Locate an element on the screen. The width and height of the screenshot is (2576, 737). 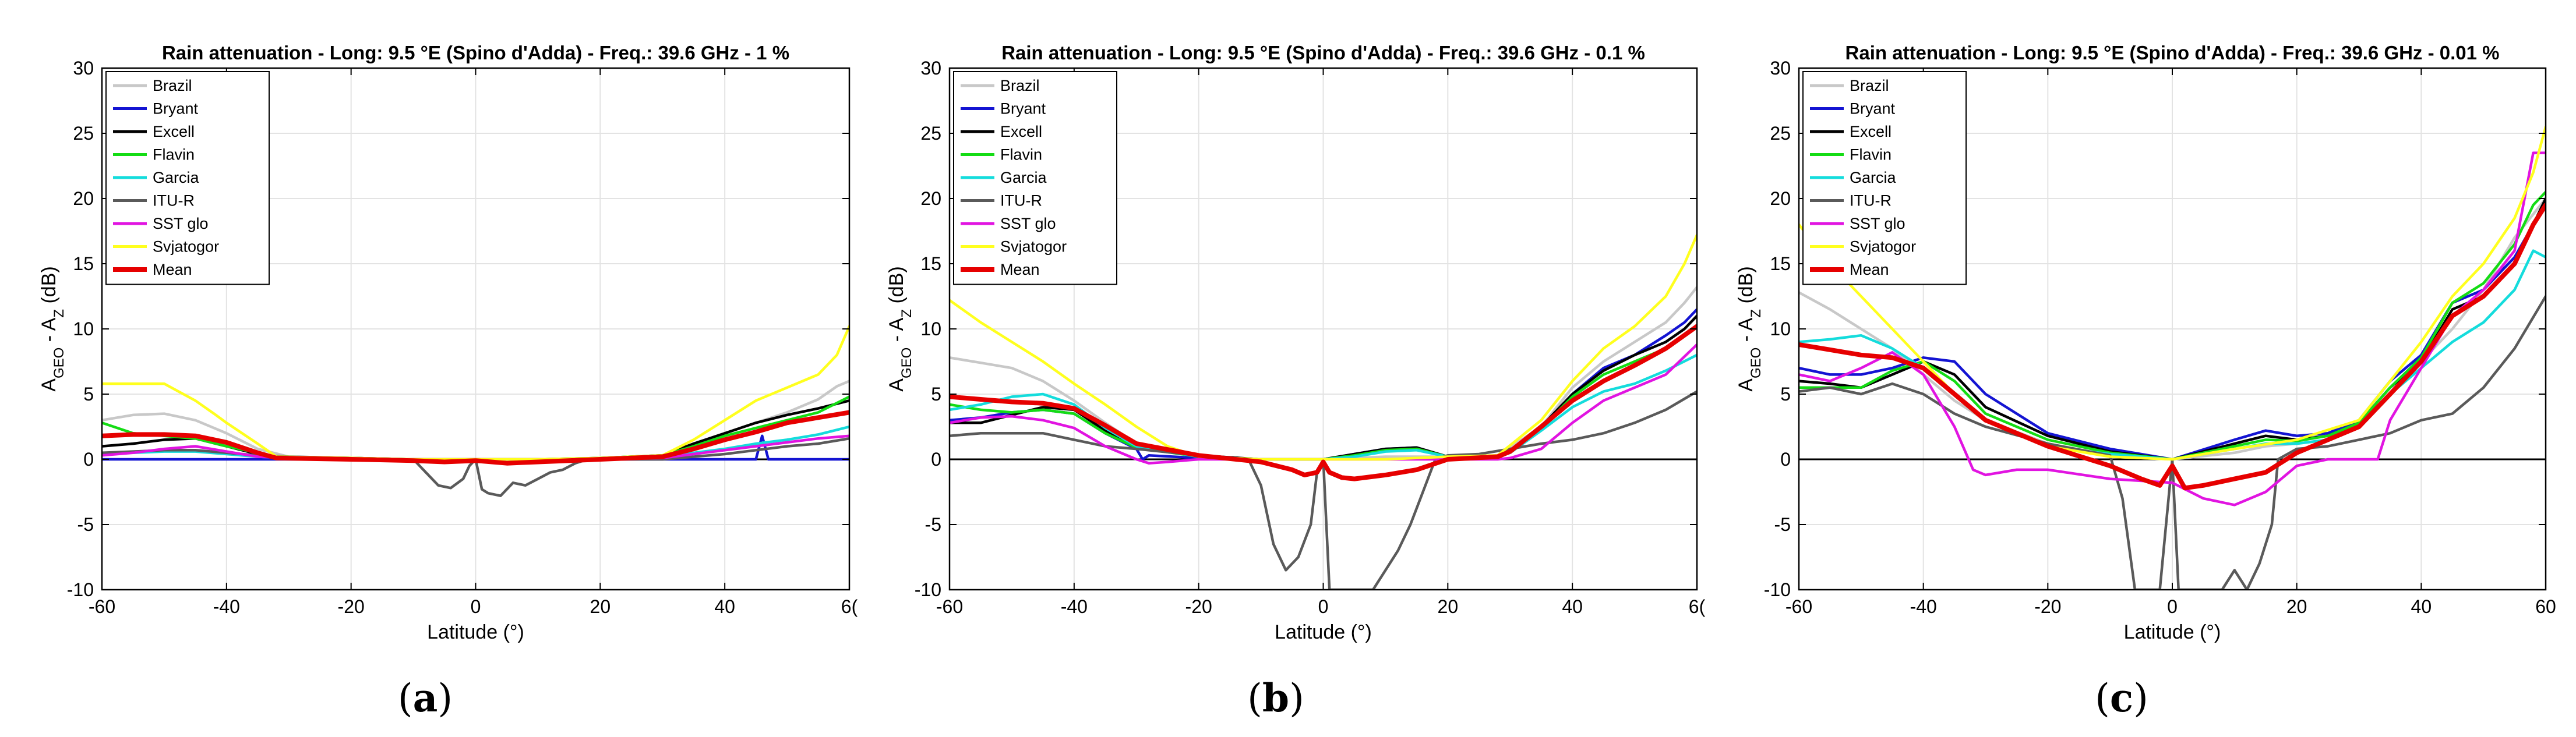
series-lines is located at coordinates (1324, 411).